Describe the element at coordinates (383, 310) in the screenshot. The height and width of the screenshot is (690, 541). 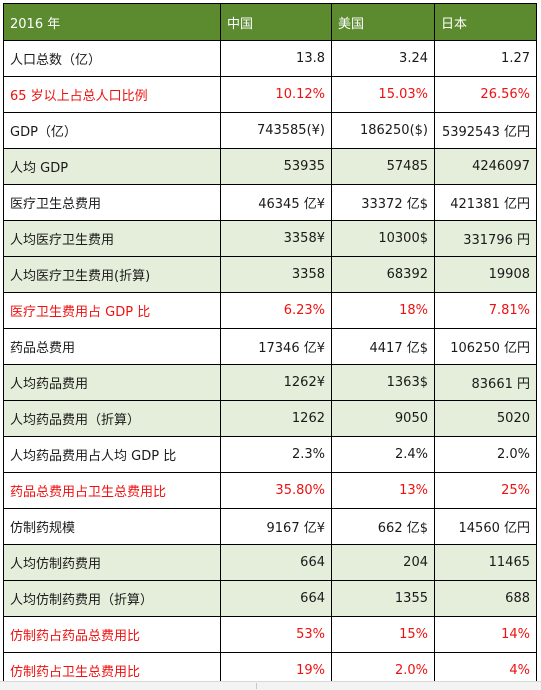
I see `usa-value: 18%` at that location.